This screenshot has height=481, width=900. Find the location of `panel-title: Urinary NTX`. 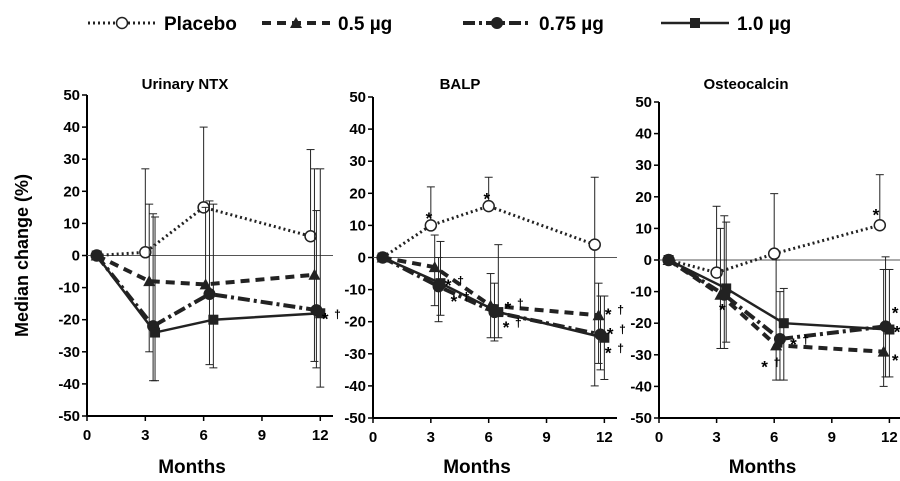

panel-title: Urinary NTX is located at coordinates (185, 84).